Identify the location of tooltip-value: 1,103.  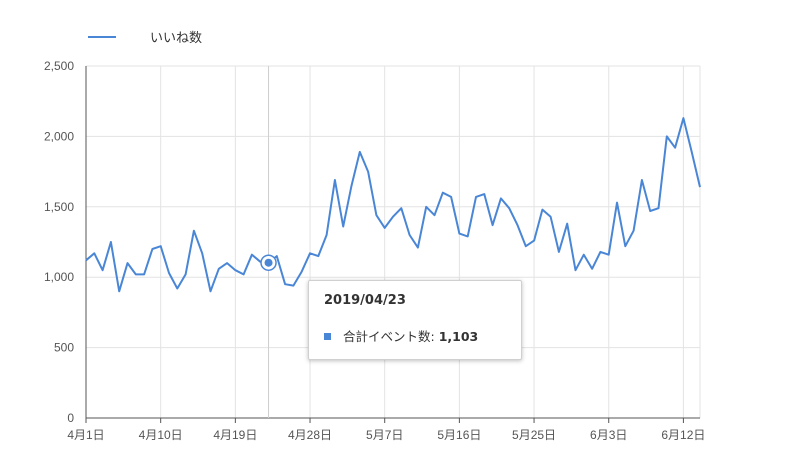
(458, 336).